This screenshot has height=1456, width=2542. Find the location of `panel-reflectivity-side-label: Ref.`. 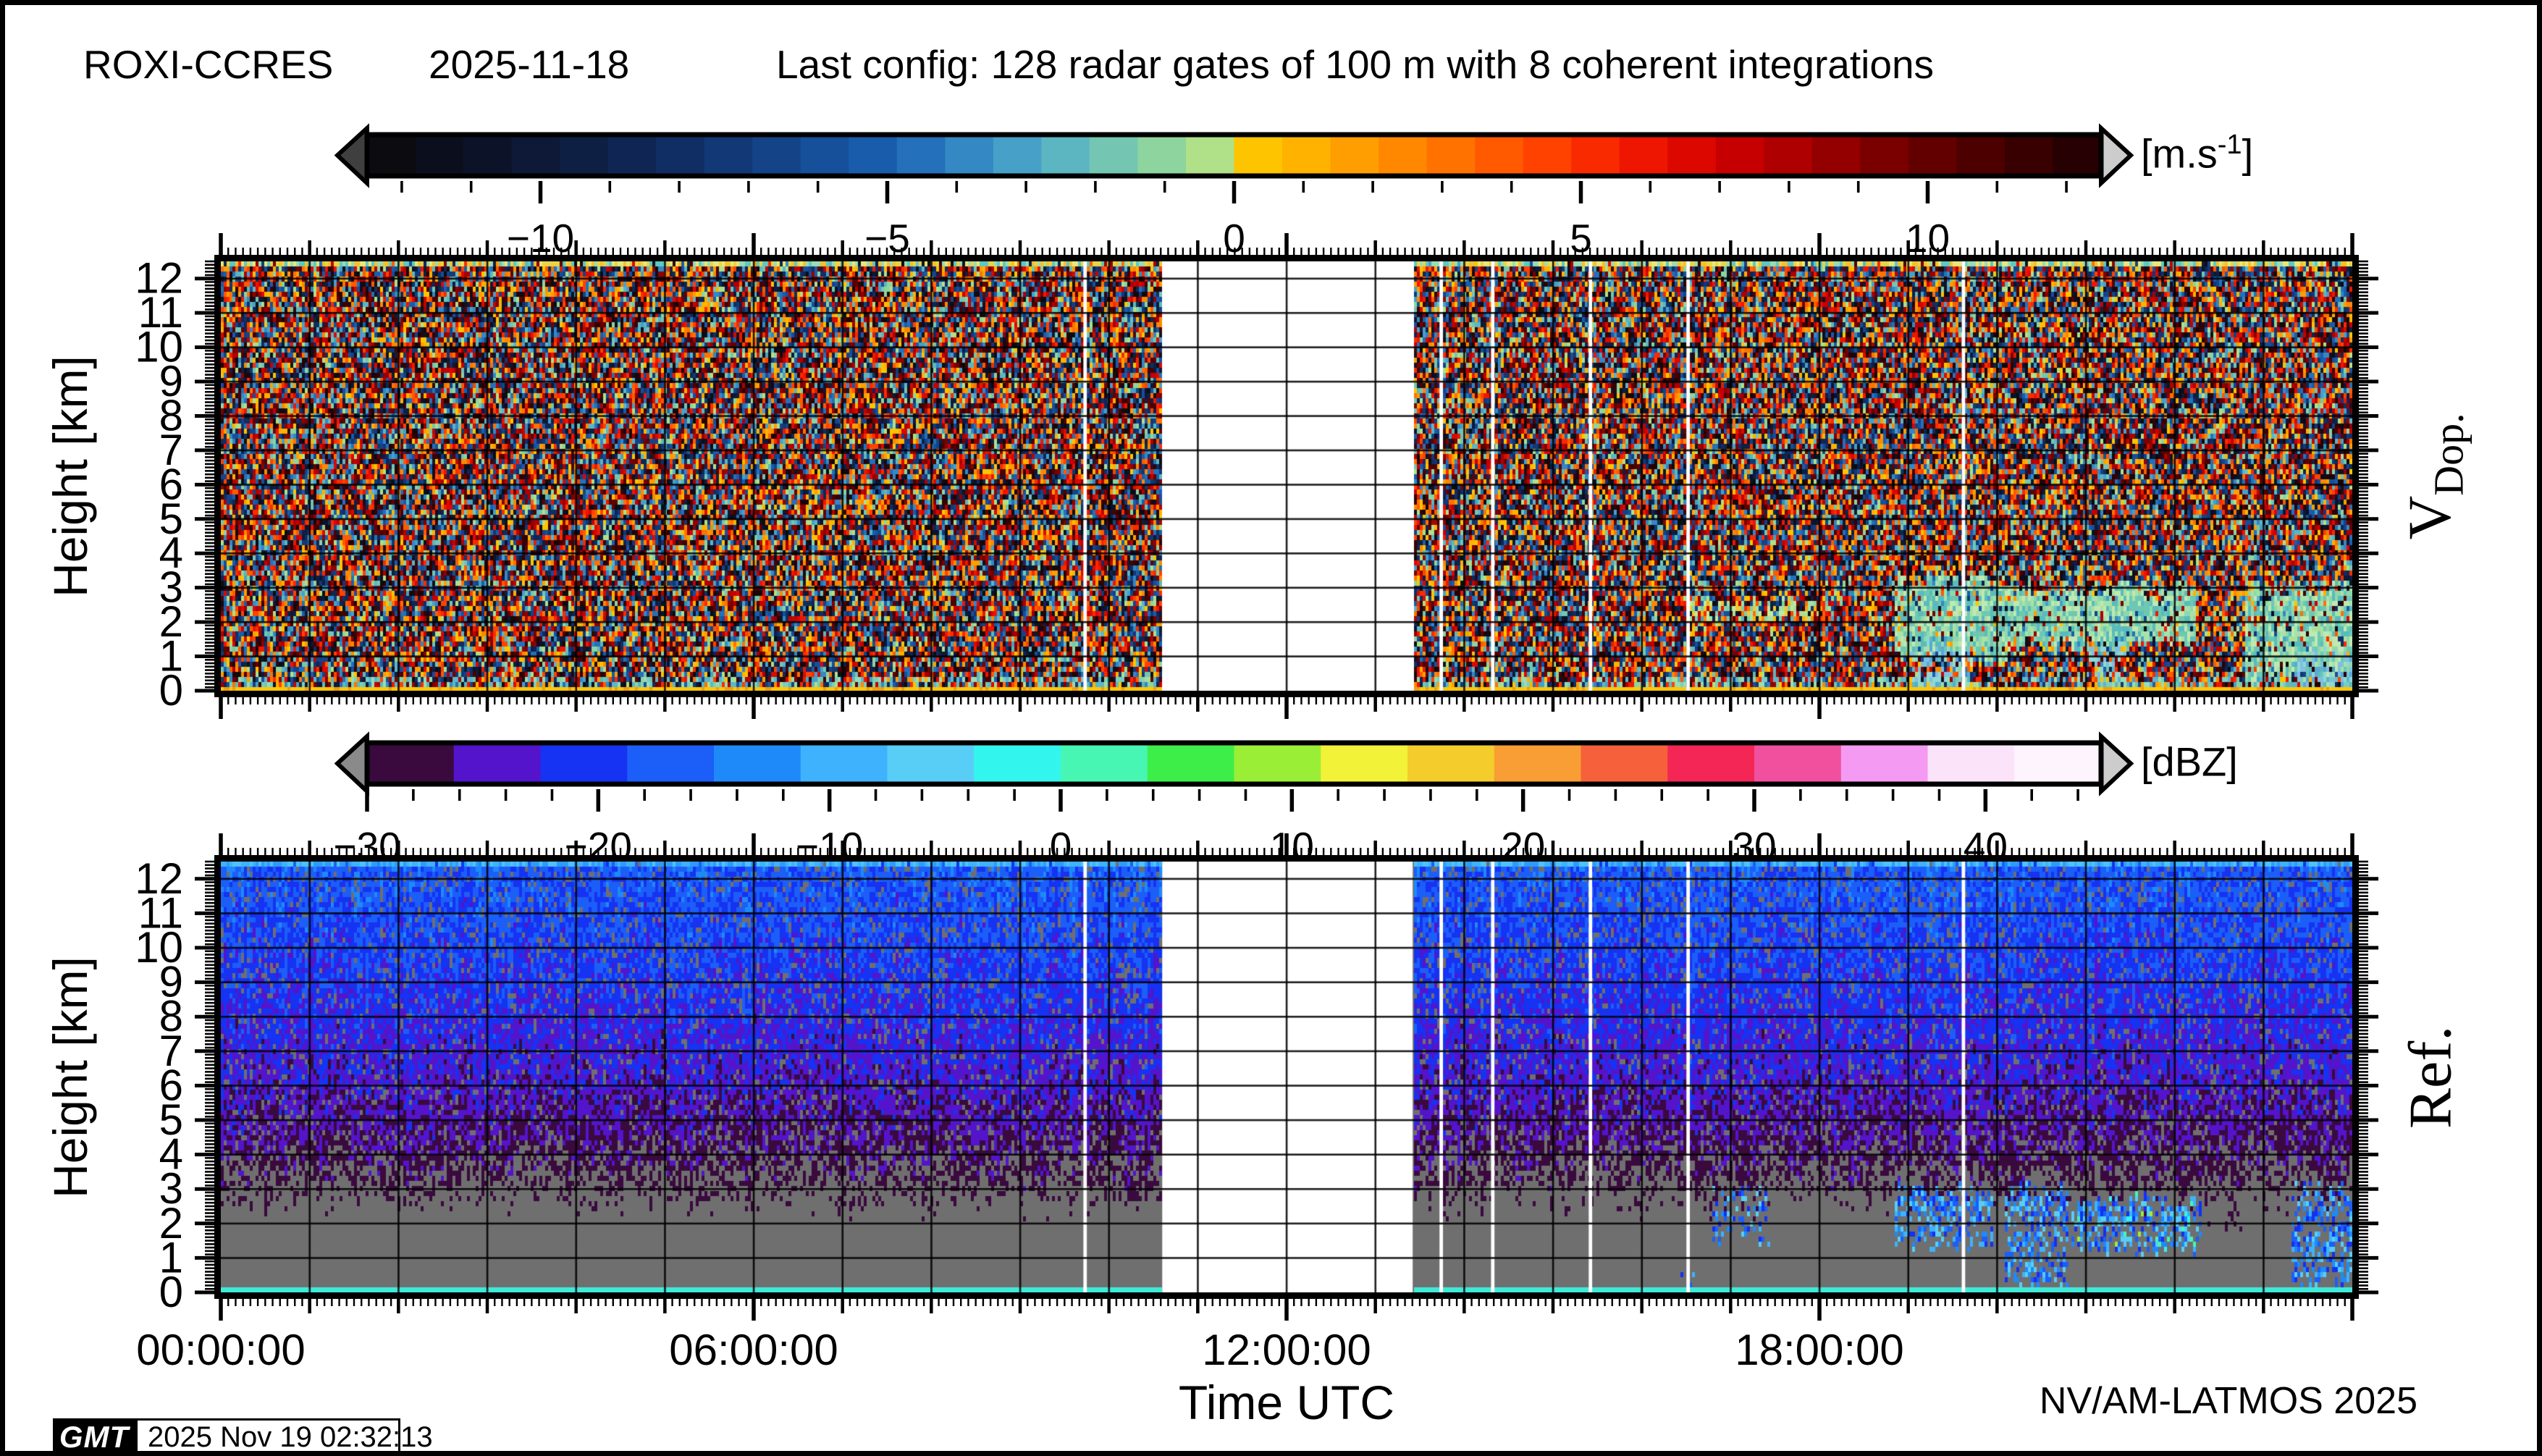

panel-reflectivity-side-label: Ref. is located at coordinates (2434, 1077).